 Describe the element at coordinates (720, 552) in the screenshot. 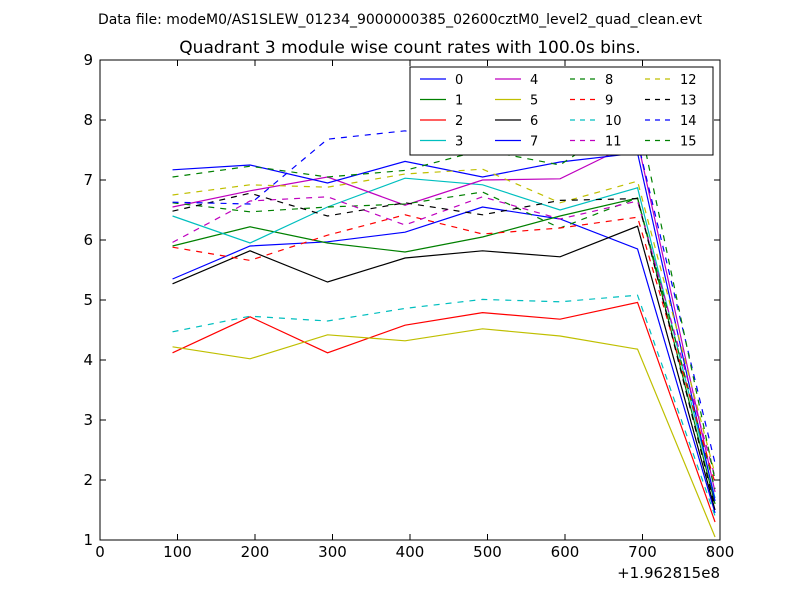

I see `x-tick-label: 800` at that location.